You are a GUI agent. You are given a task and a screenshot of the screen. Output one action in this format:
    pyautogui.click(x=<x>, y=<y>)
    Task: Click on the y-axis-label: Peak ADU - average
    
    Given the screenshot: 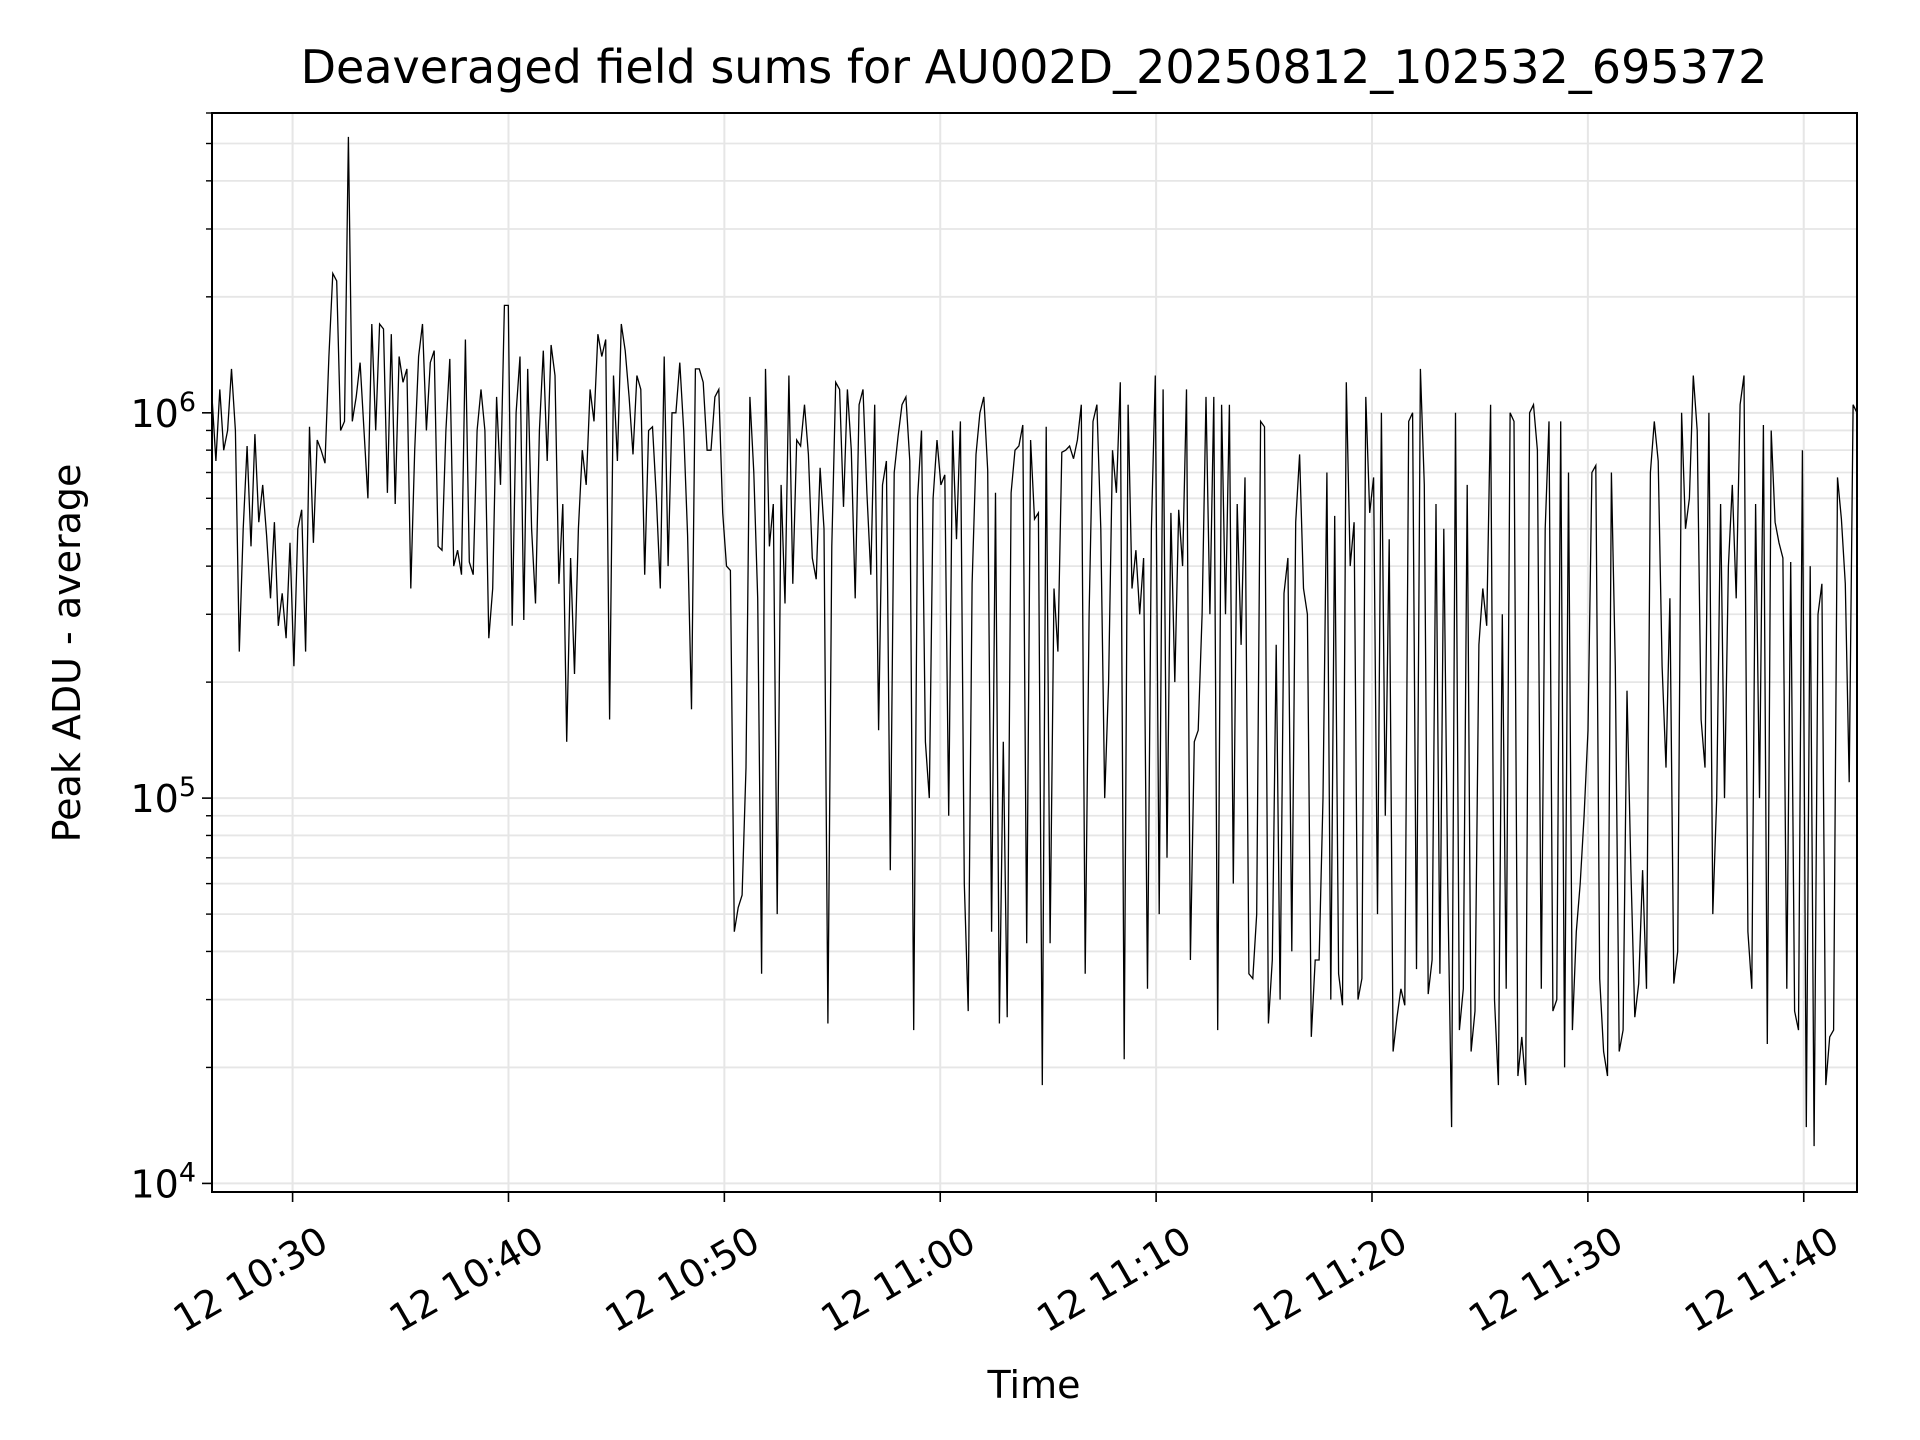 What is the action you would take?
    pyautogui.click(x=67, y=653)
    